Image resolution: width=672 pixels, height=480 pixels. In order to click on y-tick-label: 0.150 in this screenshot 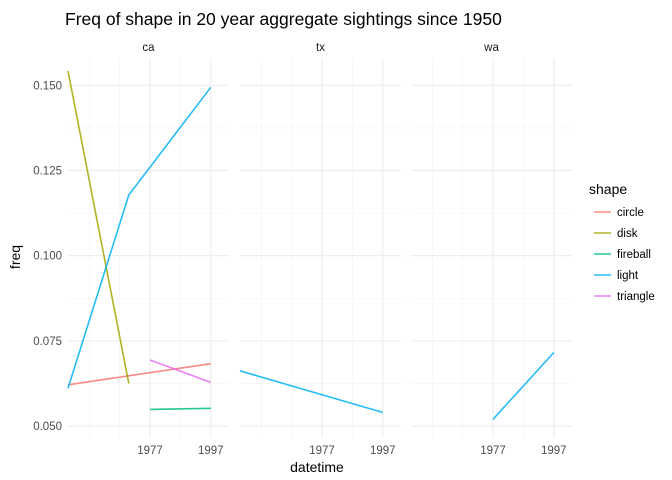, I will do `click(47, 86)`.